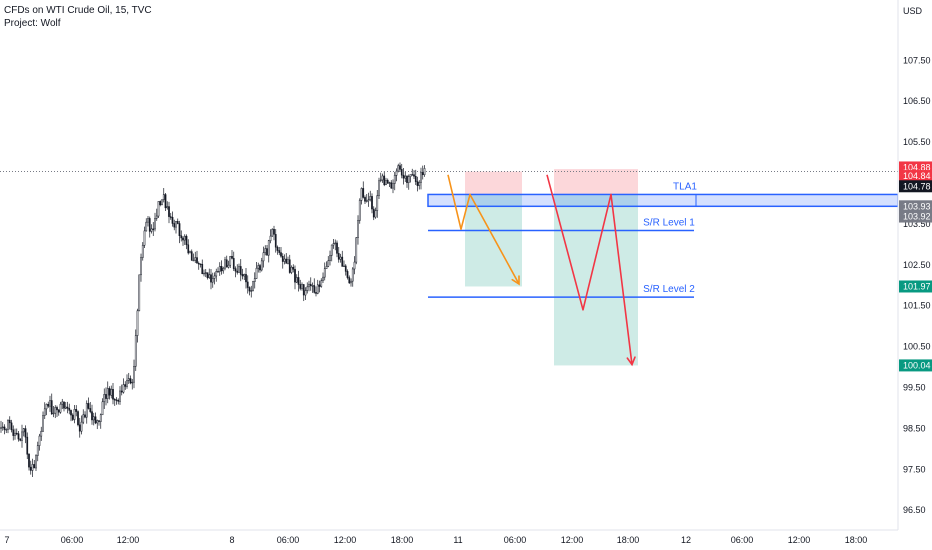 The image size is (932, 550). What do you see at coordinates (457, 540) in the screenshot?
I see `time-tick-label: 11` at bounding box center [457, 540].